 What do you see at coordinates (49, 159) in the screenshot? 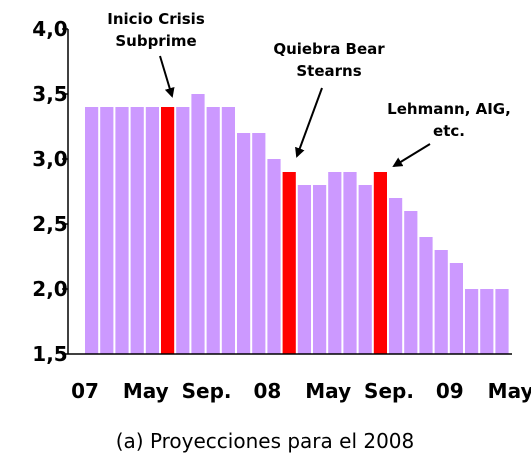
I see `y-tick-label: 3,0` at bounding box center [49, 159].